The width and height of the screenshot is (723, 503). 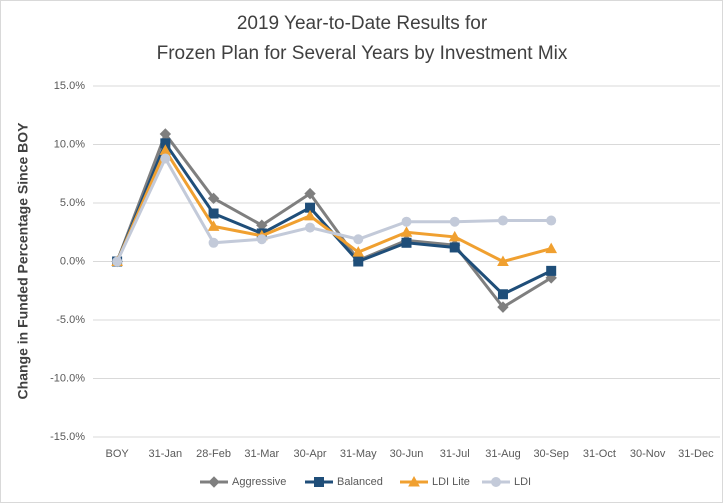 I want to click on legend-label: LDI, so click(x=522, y=482).